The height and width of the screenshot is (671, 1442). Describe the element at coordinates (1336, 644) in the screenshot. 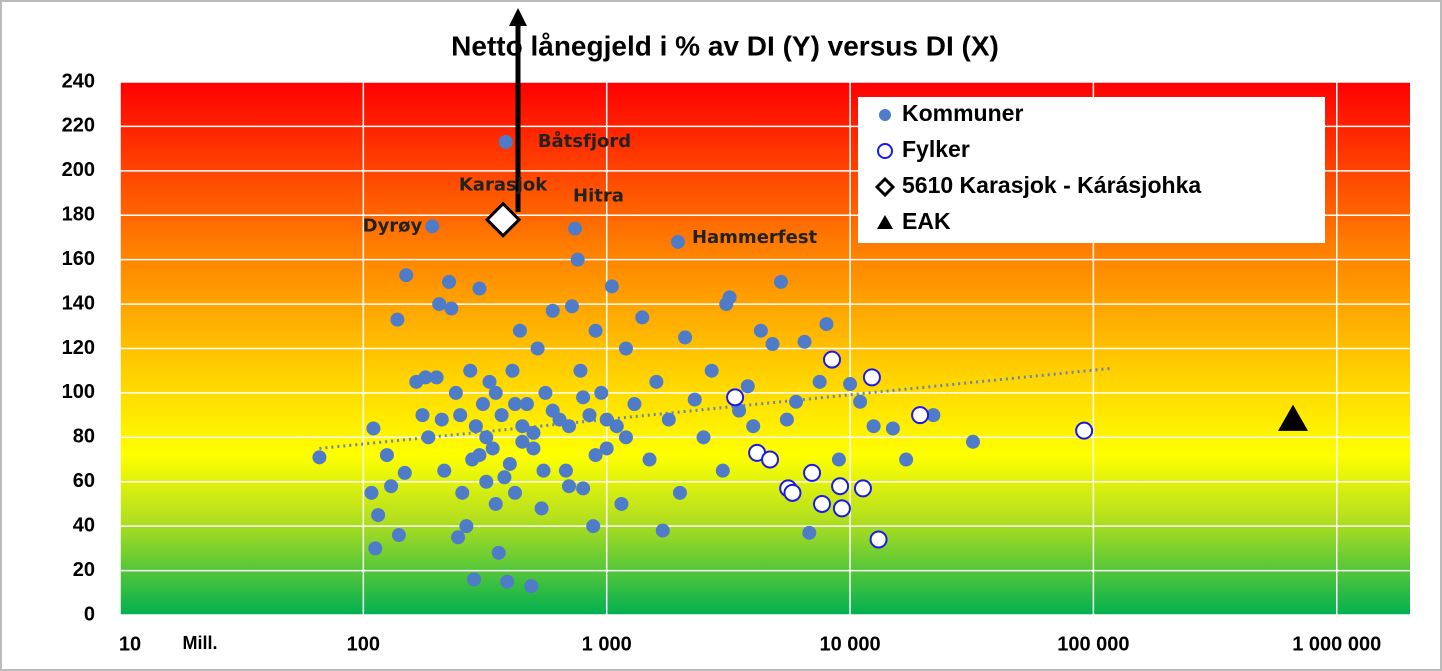

I see `x-tick-label: 1 000 000` at that location.